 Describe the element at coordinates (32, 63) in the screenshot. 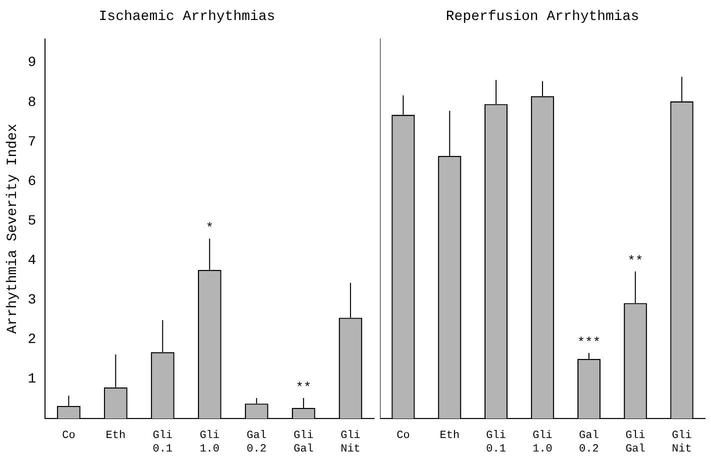

I see `y-tick-label: 9` at that location.